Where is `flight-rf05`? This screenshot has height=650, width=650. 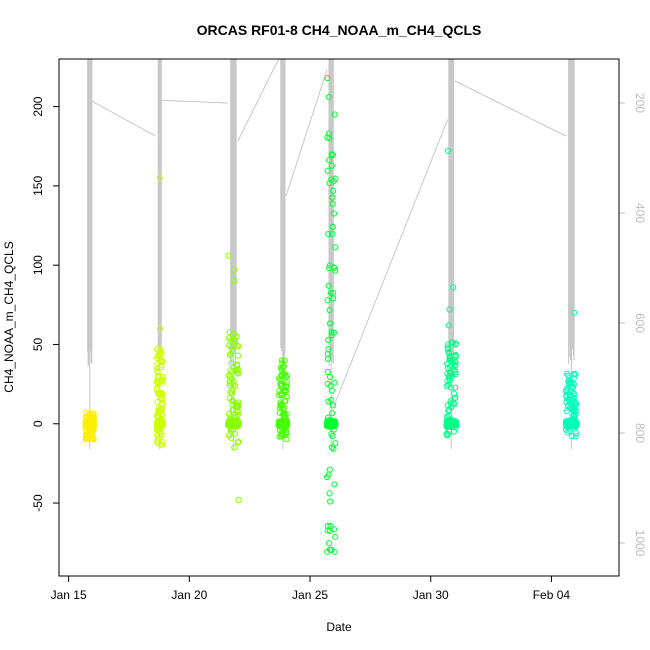
flight-rf05 is located at coordinates (331, 314).